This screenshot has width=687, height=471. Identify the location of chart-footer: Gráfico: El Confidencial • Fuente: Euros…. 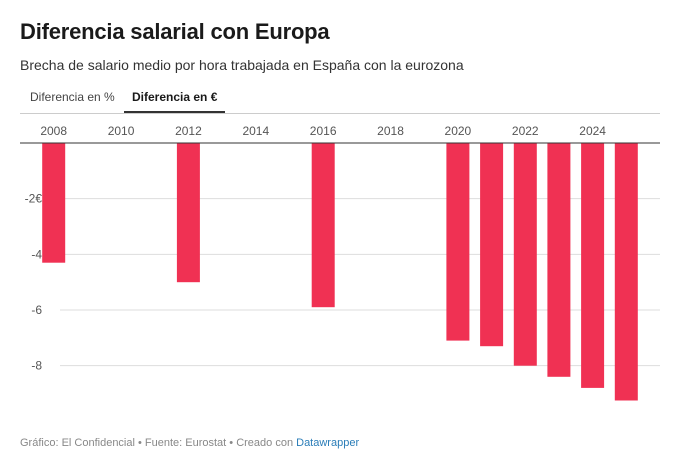
(189, 443).